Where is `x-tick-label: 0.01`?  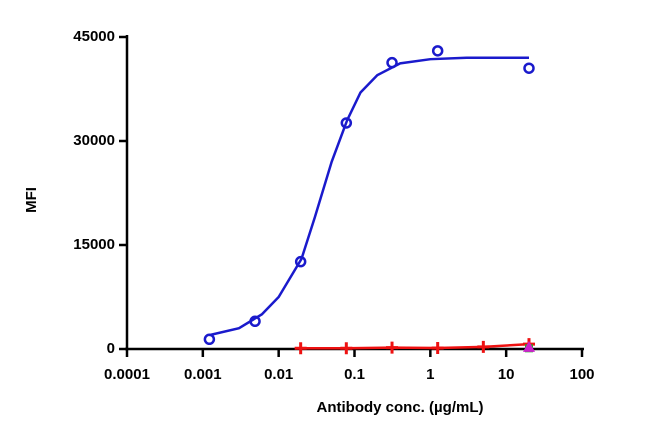
x-tick-label: 0.01 is located at coordinates (278, 374).